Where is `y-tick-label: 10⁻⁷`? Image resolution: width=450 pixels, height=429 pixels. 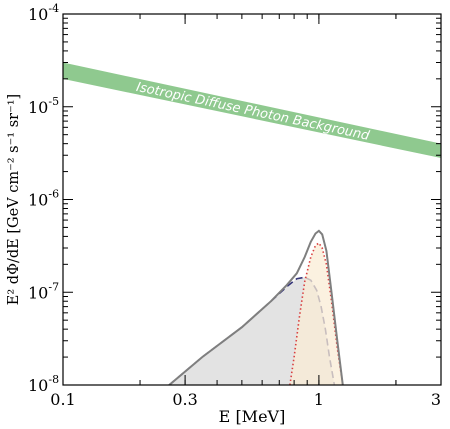
y-tick-label: 10⁻⁷ is located at coordinates (43, 291).